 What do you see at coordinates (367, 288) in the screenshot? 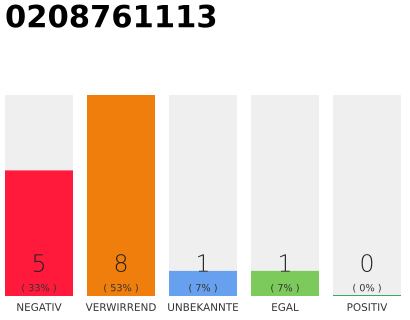
I see `annotation: ( 0% )` at bounding box center [367, 288].